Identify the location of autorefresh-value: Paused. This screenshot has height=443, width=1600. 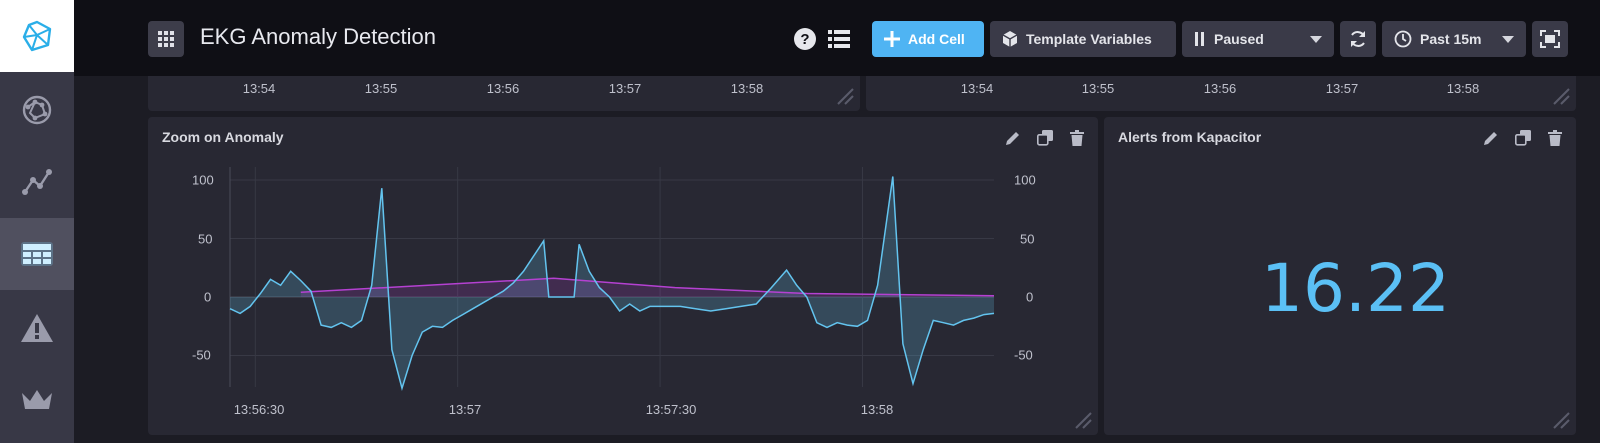
(1239, 39).